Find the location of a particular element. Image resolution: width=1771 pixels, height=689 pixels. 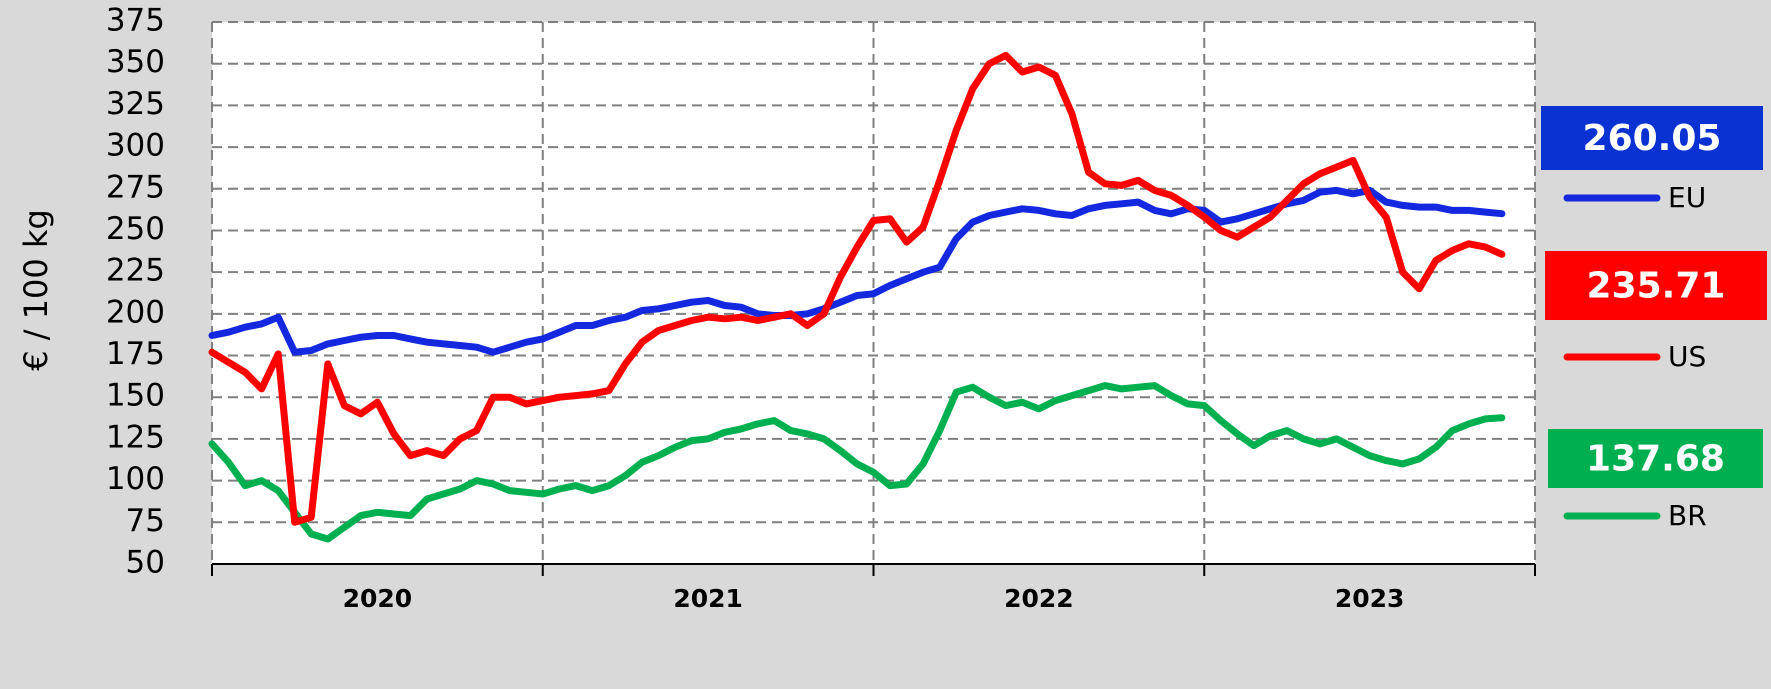

y-tick-label: 325 is located at coordinates (135, 104).